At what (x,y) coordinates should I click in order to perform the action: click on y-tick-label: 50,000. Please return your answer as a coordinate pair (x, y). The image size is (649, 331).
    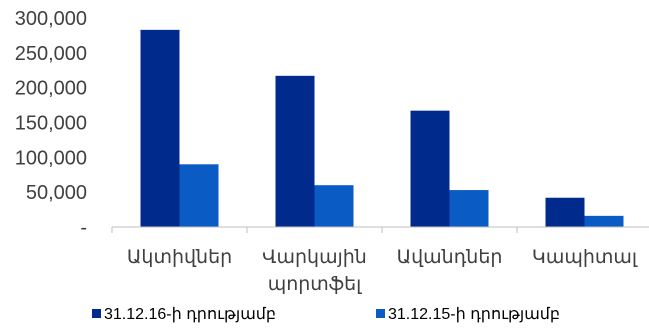
    Looking at the image, I should click on (56, 193).